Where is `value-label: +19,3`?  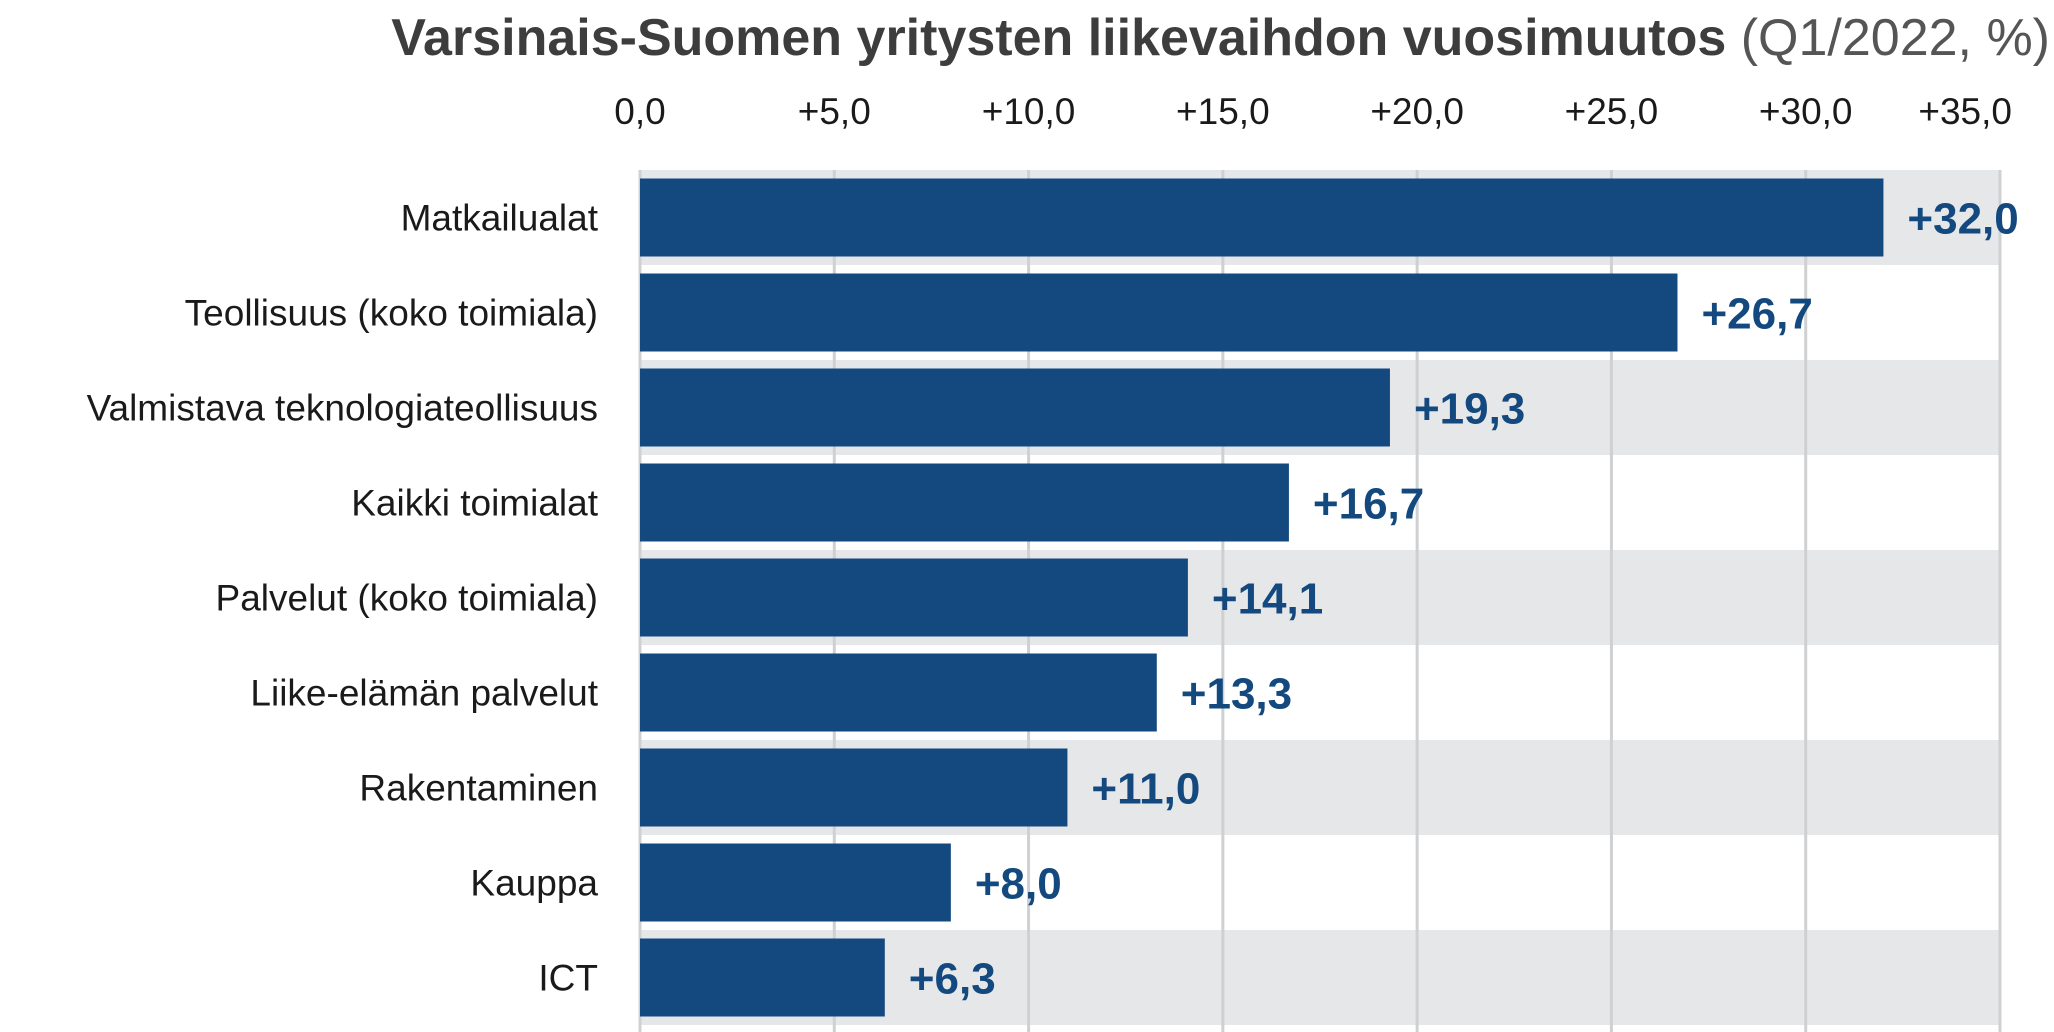 value-label: +19,3 is located at coordinates (1469, 409).